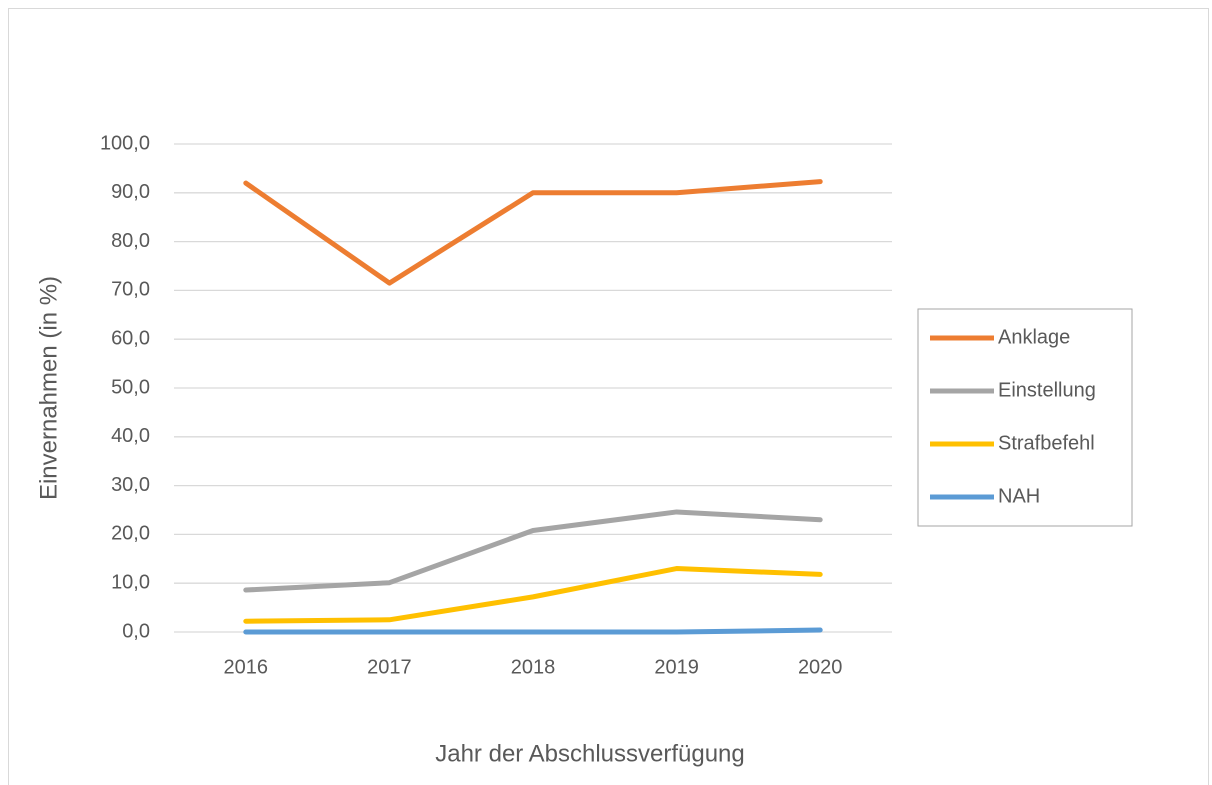 This screenshot has height=785, width=1212. Describe the element at coordinates (130, 192) in the screenshot. I see `y-tick-label: 90,0` at that location.